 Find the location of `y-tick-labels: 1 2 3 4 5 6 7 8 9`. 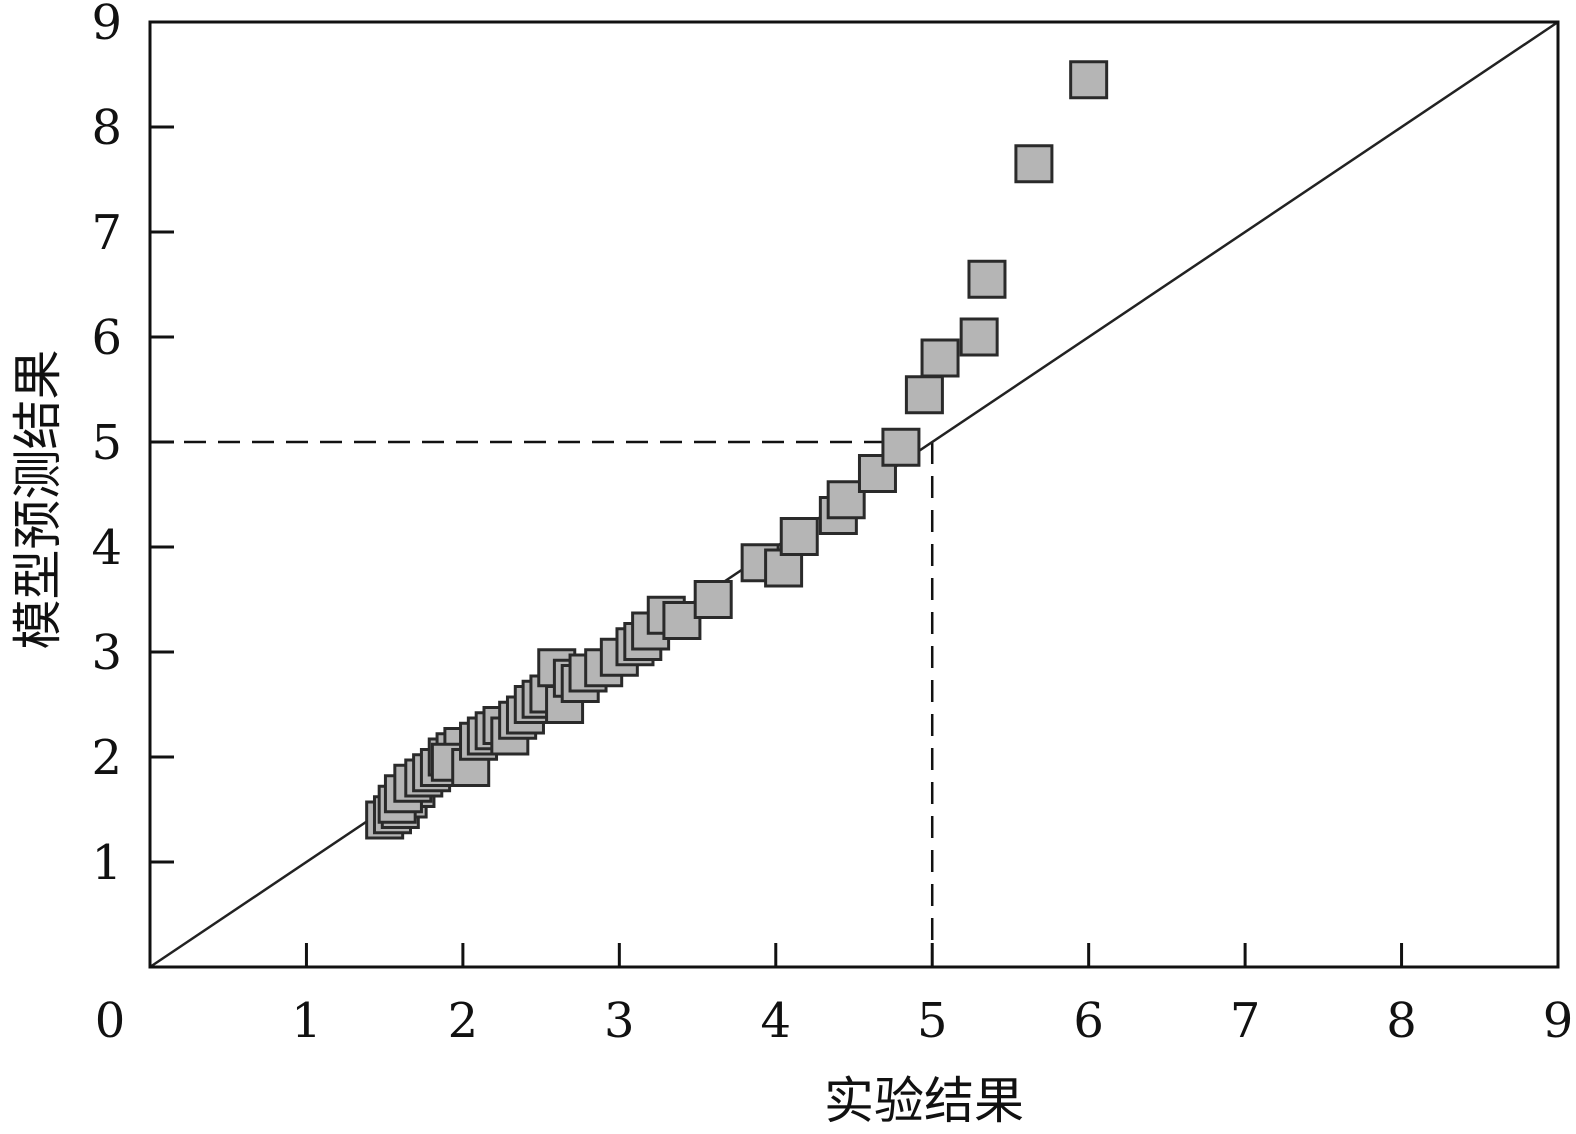

y-tick-labels: 1 2 3 4 5 6 7 8 9 is located at coordinates (106, 445).